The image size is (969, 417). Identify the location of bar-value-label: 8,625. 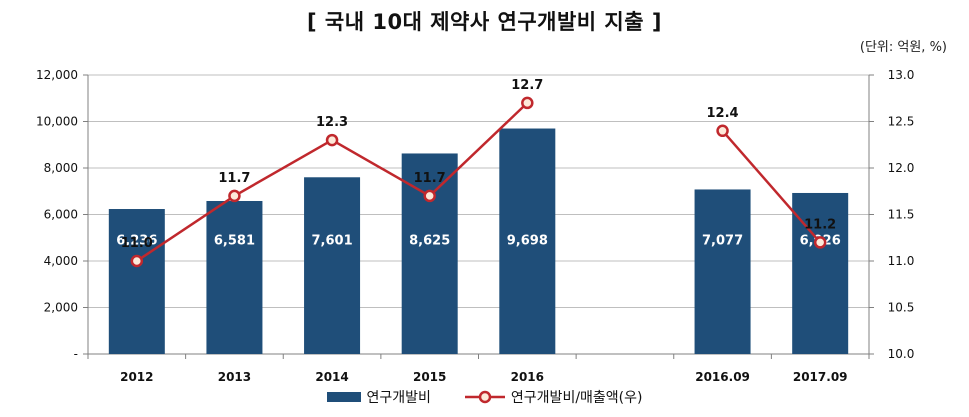
(429, 241).